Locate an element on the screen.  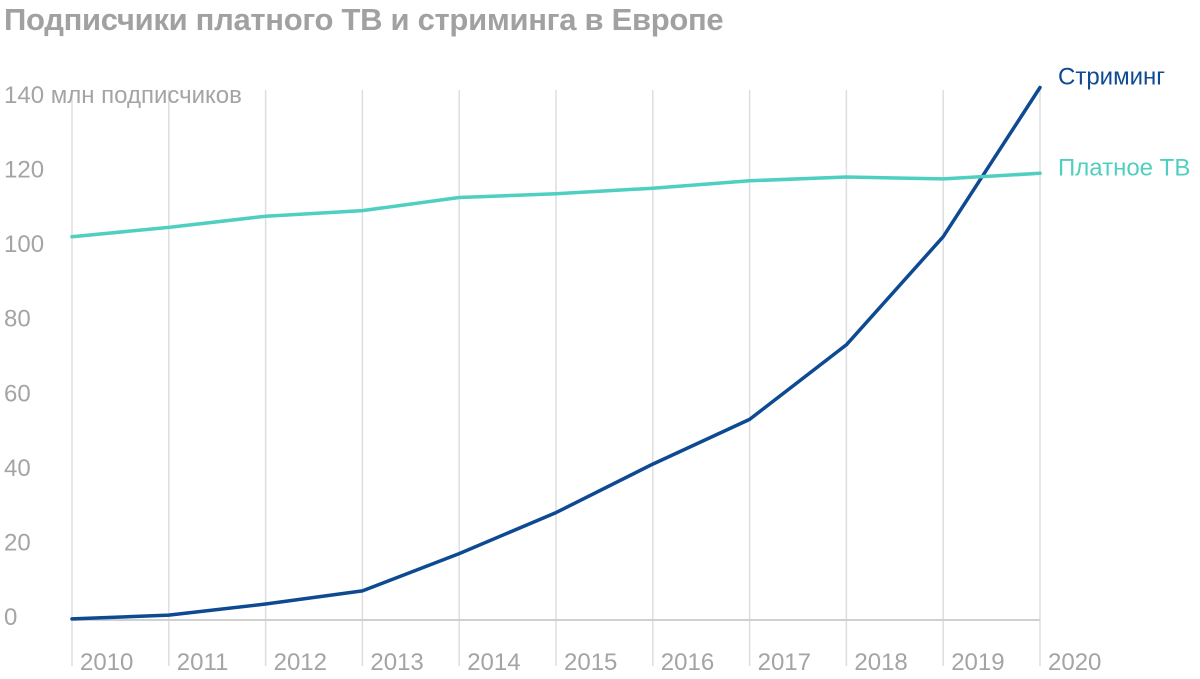
y-tick-label: 40 is located at coordinates (17, 468).